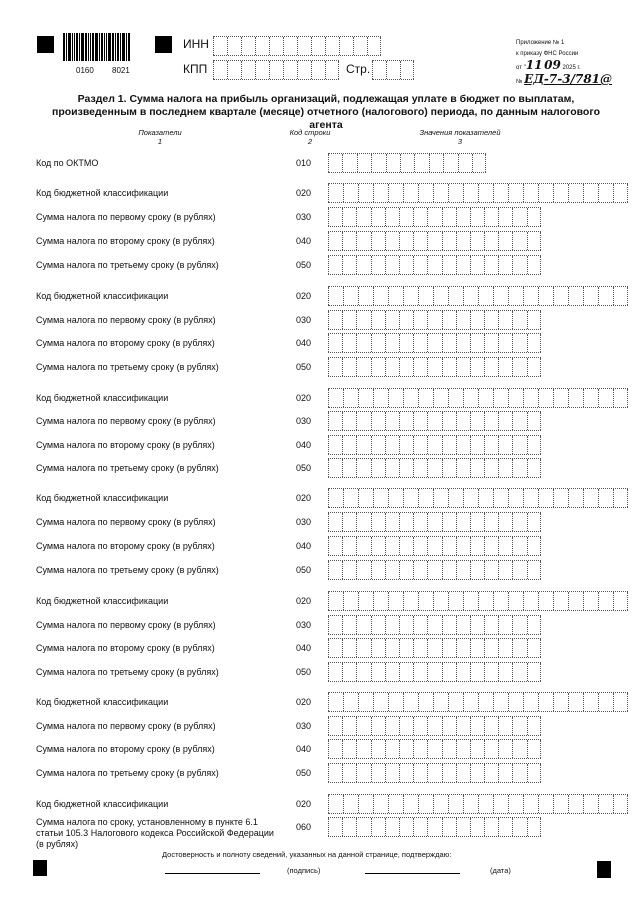  What do you see at coordinates (212, 873) in the screenshot?
I see `signature-line` at bounding box center [212, 873].